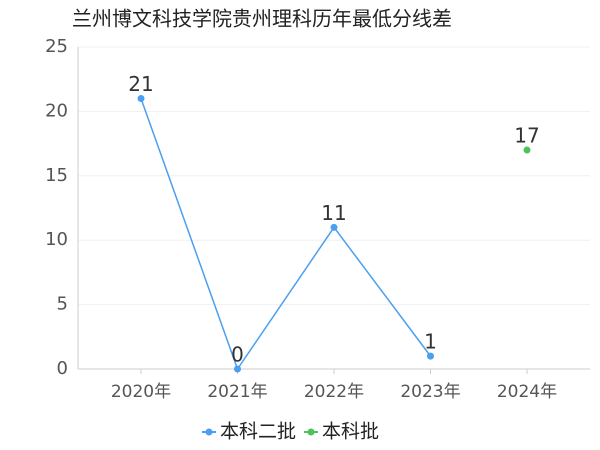 The height and width of the screenshot is (450, 600). I want to click on legend-label: 本科二批, so click(258, 432).